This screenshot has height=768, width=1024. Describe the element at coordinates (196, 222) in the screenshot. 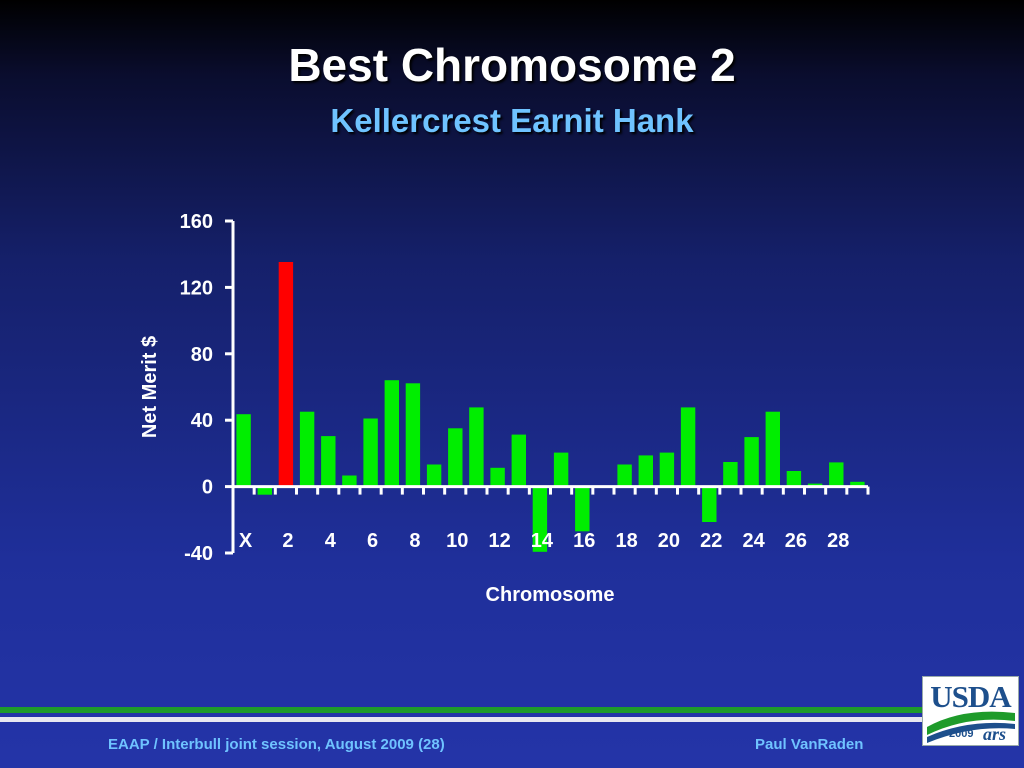

I see `y-tick-label: 160` at that location.